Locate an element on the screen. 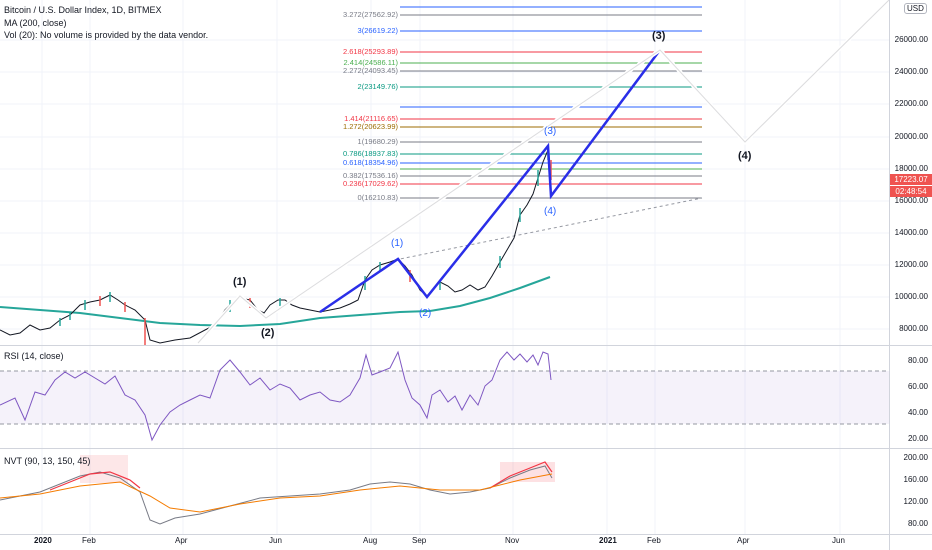 The width and height of the screenshot is (932, 550). time-label: 2021 is located at coordinates (608, 540).